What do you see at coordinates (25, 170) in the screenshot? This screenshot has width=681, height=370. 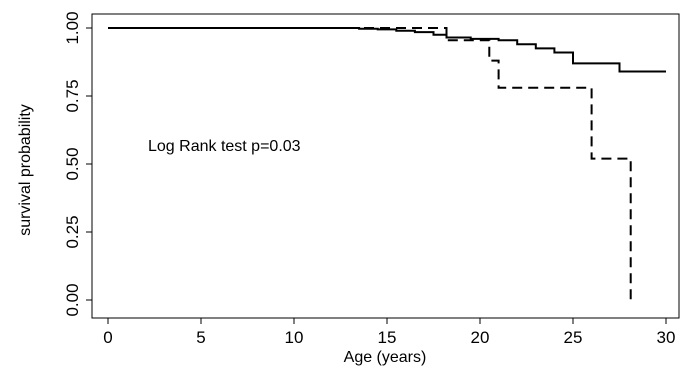 I see `y-axis-title: survival probability` at bounding box center [25, 170].